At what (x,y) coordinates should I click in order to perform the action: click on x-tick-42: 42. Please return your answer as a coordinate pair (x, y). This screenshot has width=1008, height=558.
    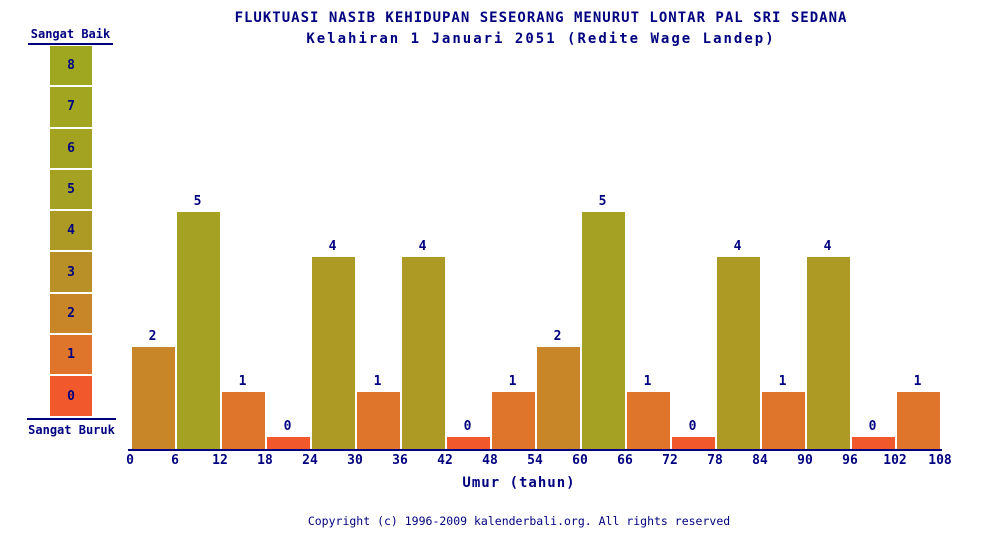
    Looking at the image, I should click on (445, 460).